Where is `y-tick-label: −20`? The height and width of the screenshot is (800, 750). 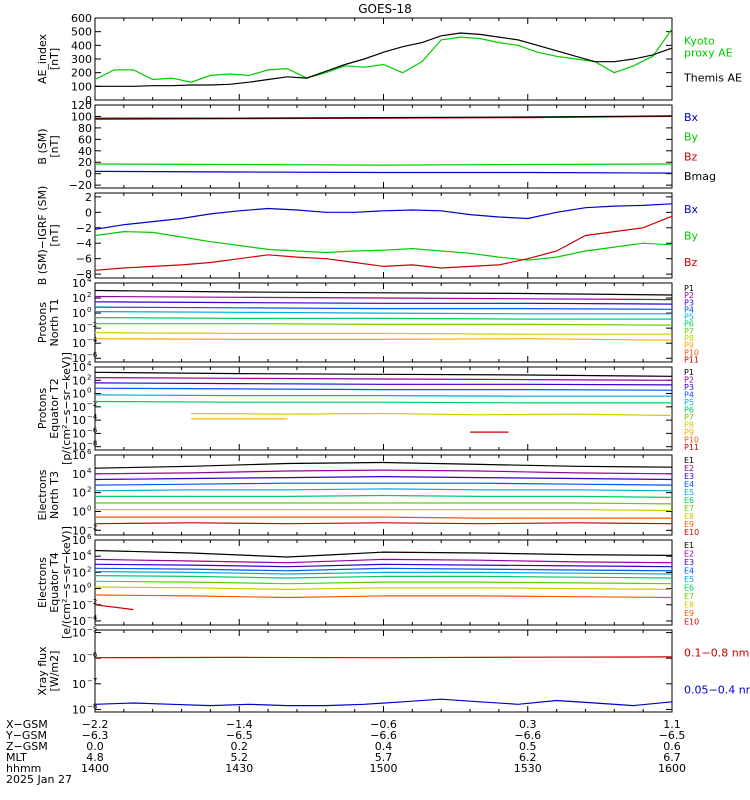 y-tick-label: −20 is located at coordinates (80, 185).